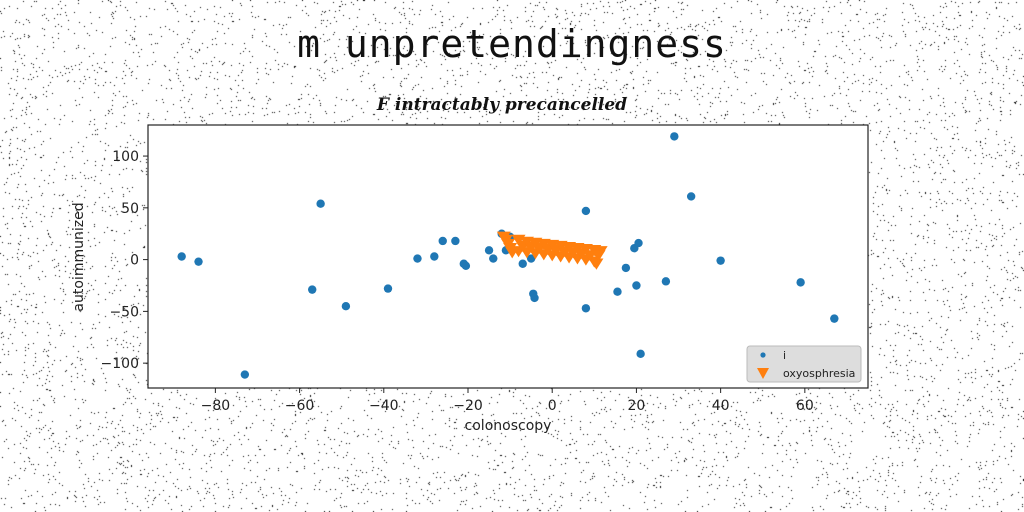 The image size is (1024, 512). Describe the element at coordinates (130, 209) in the screenshot. I see `y-tick-label: 50` at that location.